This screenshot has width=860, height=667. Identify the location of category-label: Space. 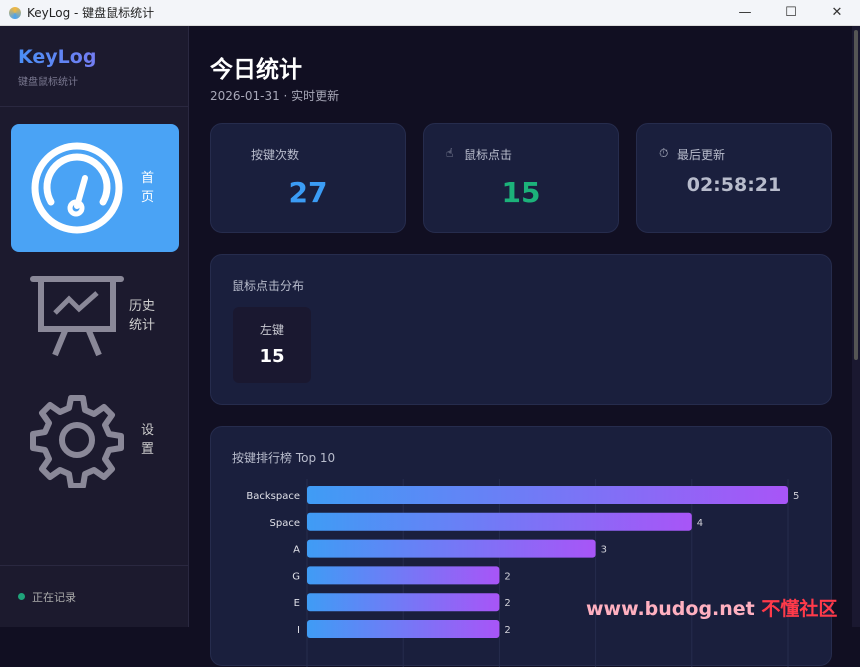
(285, 523).